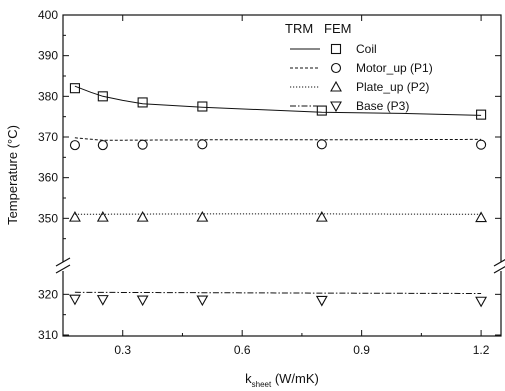  What do you see at coordinates (361, 350) in the screenshot?
I see `x-tick-label: 0.9` at bounding box center [361, 350].